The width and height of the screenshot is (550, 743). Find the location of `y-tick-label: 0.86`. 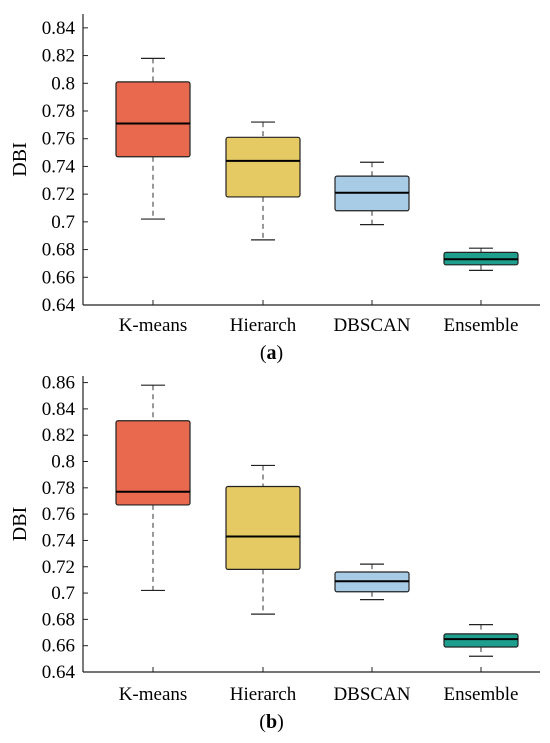

y-tick-label: 0.86 is located at coordinates (58, 383).